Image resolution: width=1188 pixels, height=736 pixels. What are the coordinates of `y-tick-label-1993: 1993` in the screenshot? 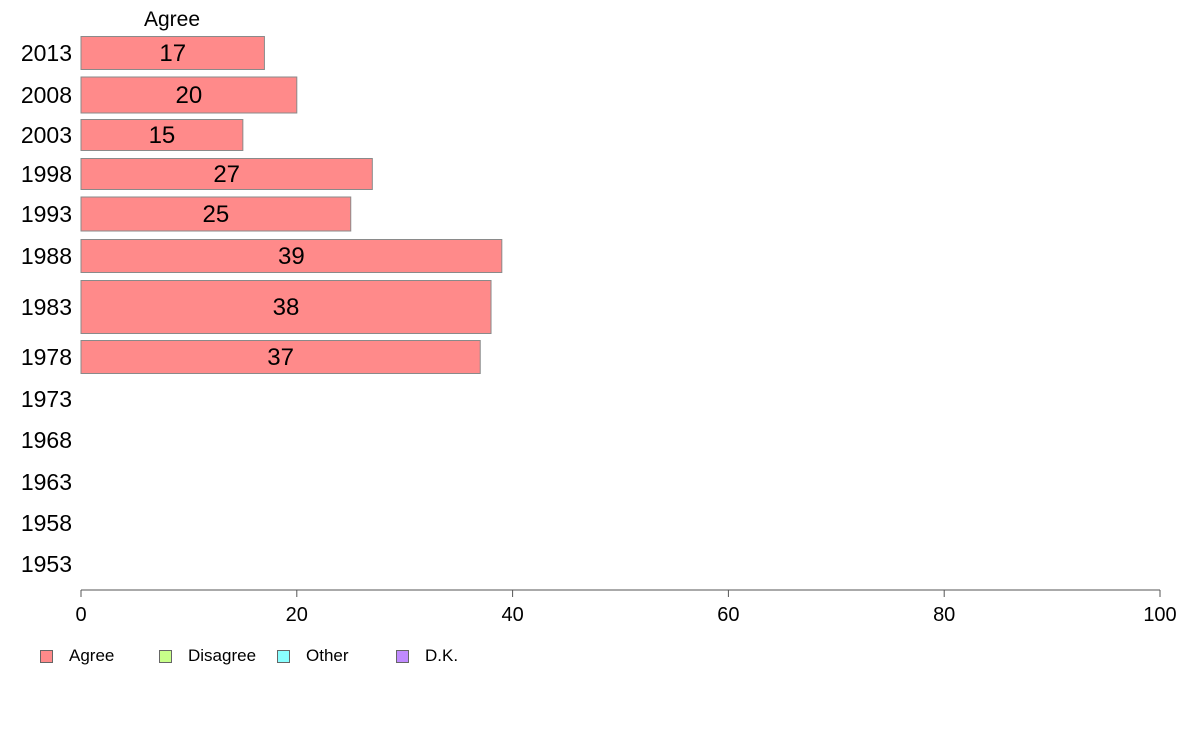 It's located at (46, 214).